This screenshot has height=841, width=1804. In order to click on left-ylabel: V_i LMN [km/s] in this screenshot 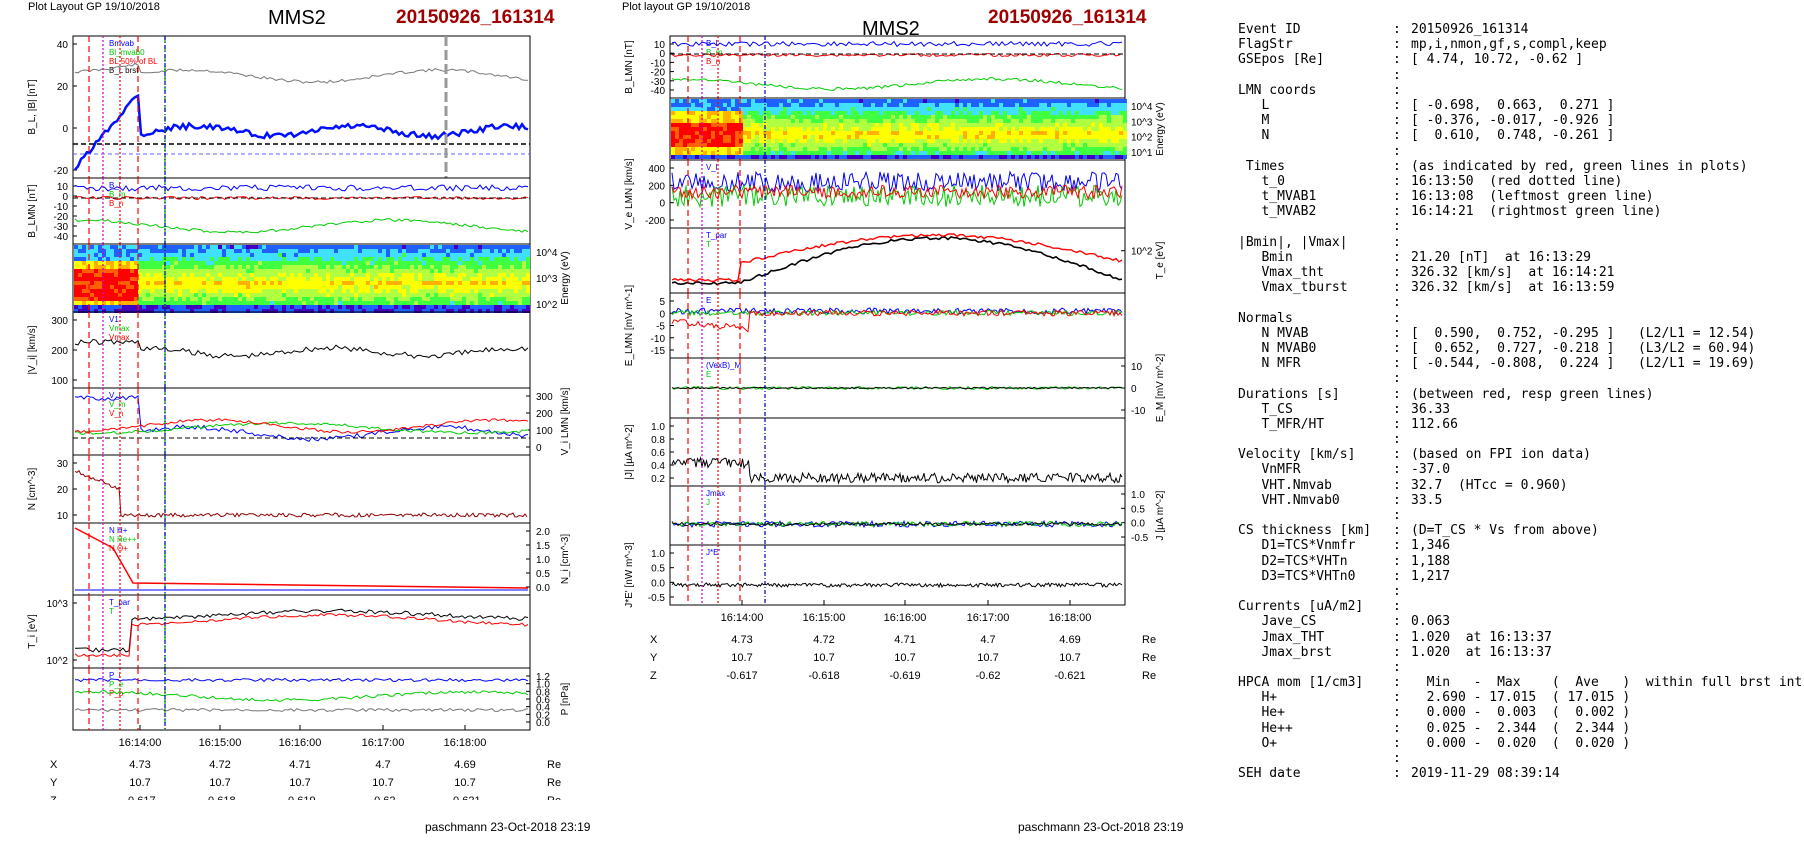, I will do `click(565, 421)`.